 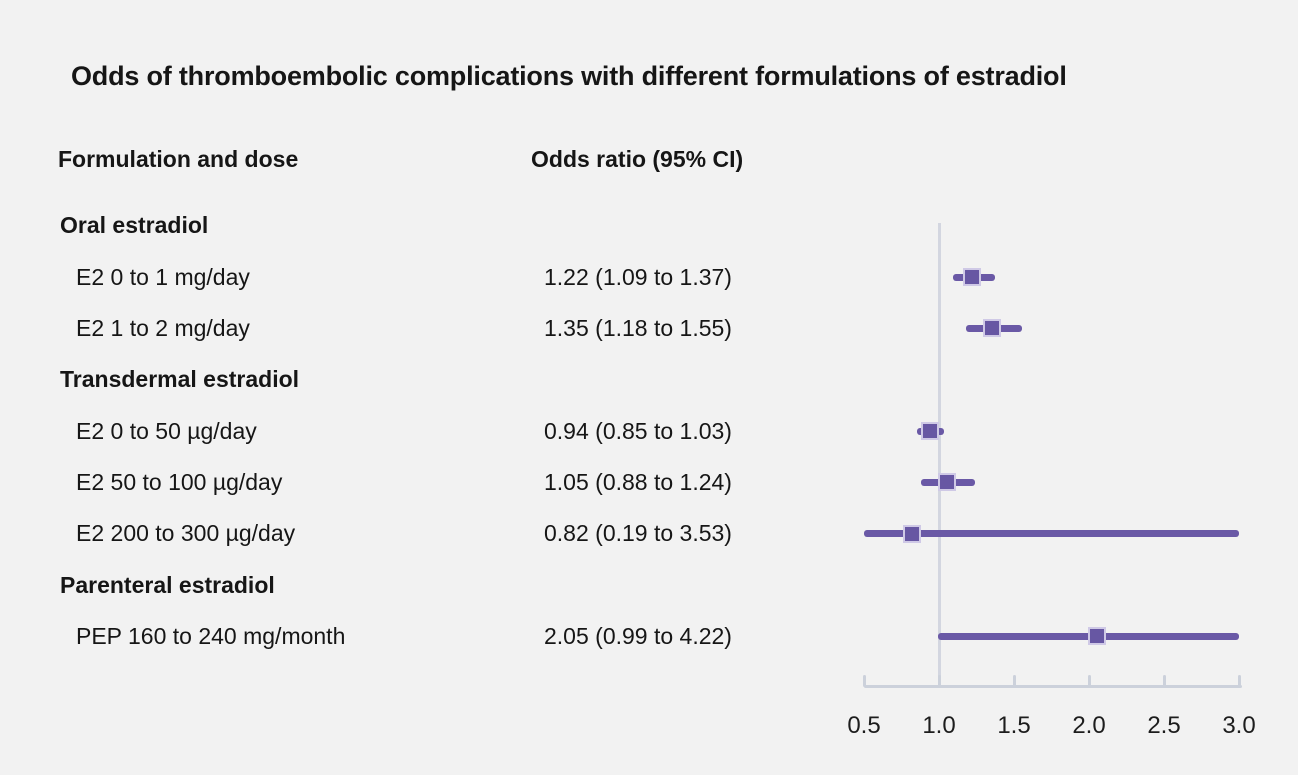 I want to click on axis-tick-label: 2.5, so click(x=1164, y=725).